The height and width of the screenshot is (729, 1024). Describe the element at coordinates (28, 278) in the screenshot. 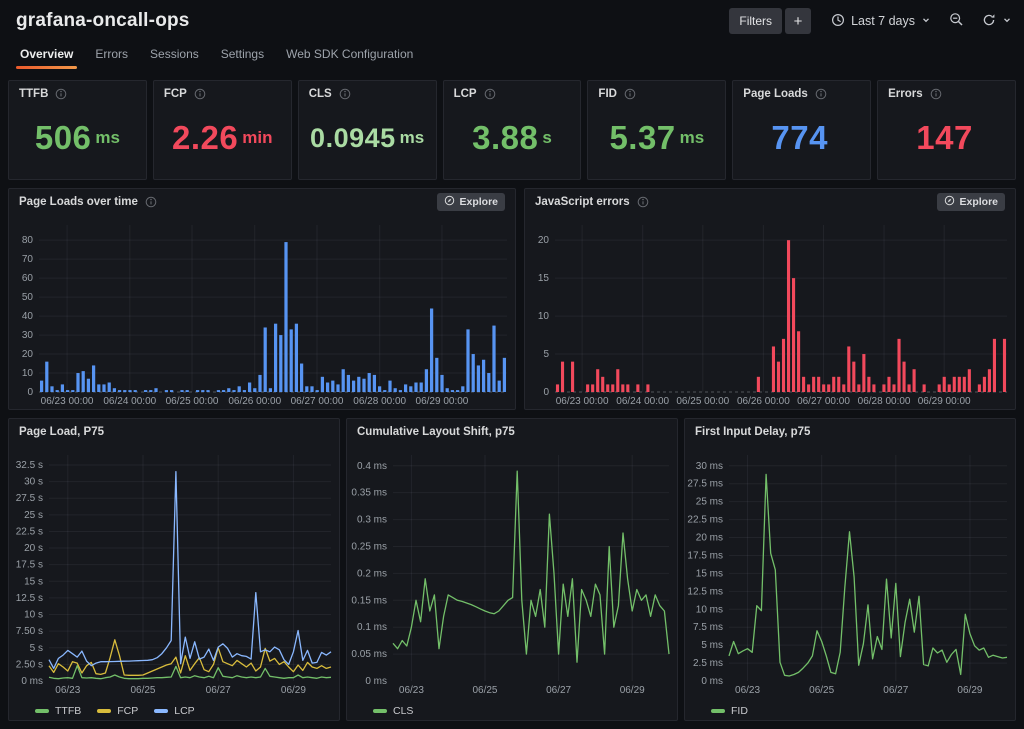

I see `svg-text: 60` at that location.